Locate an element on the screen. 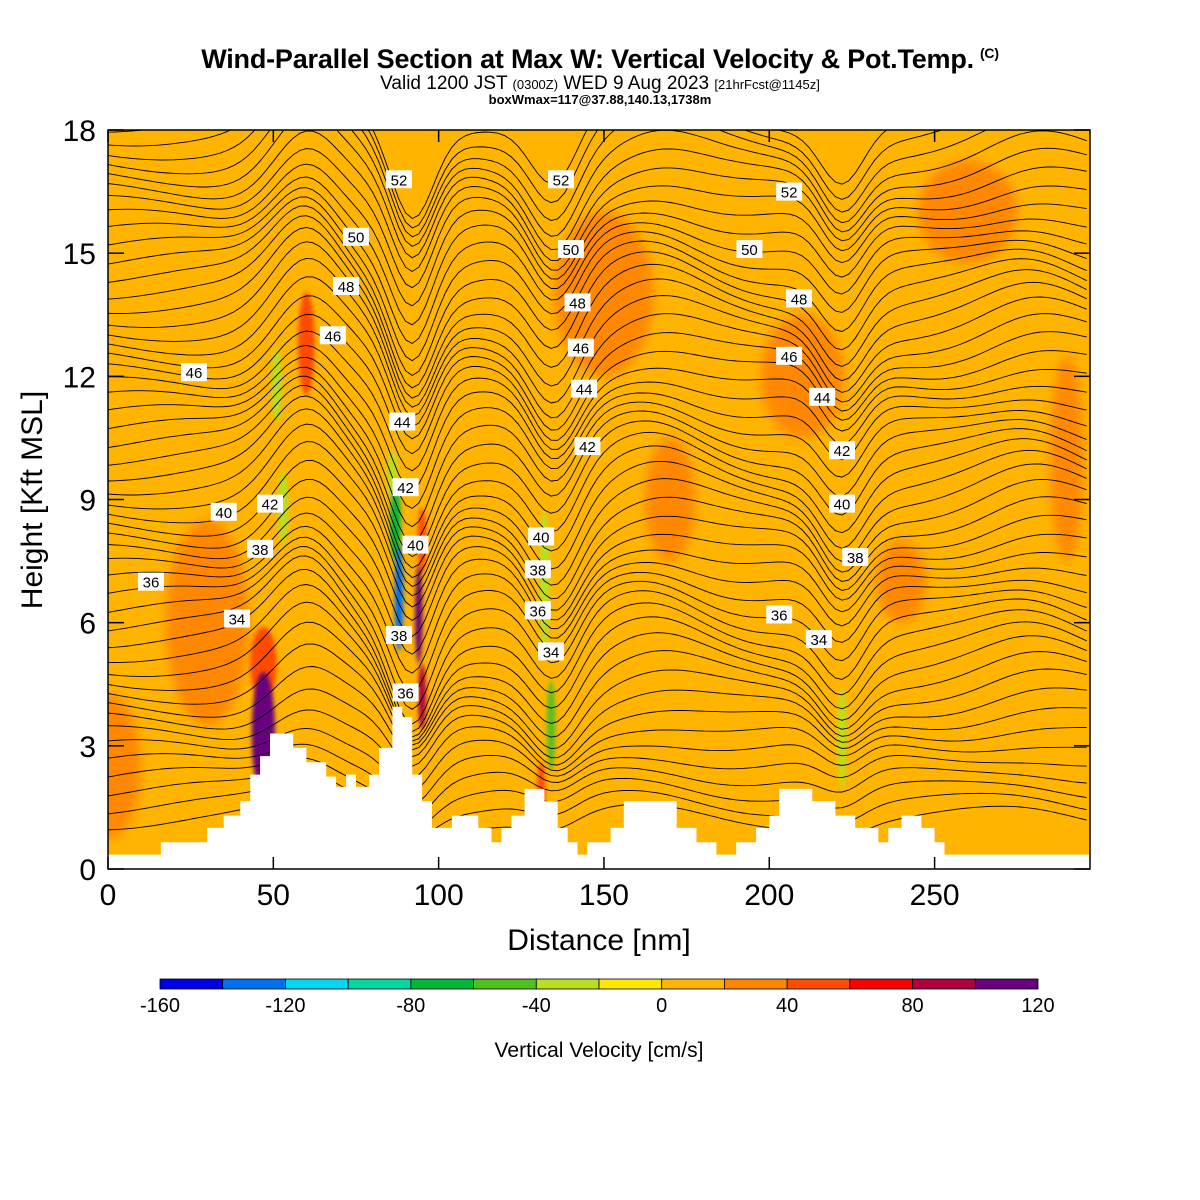 The height and width of the screenshot is (1200, 1200). svg-text: 40 is located at coordinates (415, 546).